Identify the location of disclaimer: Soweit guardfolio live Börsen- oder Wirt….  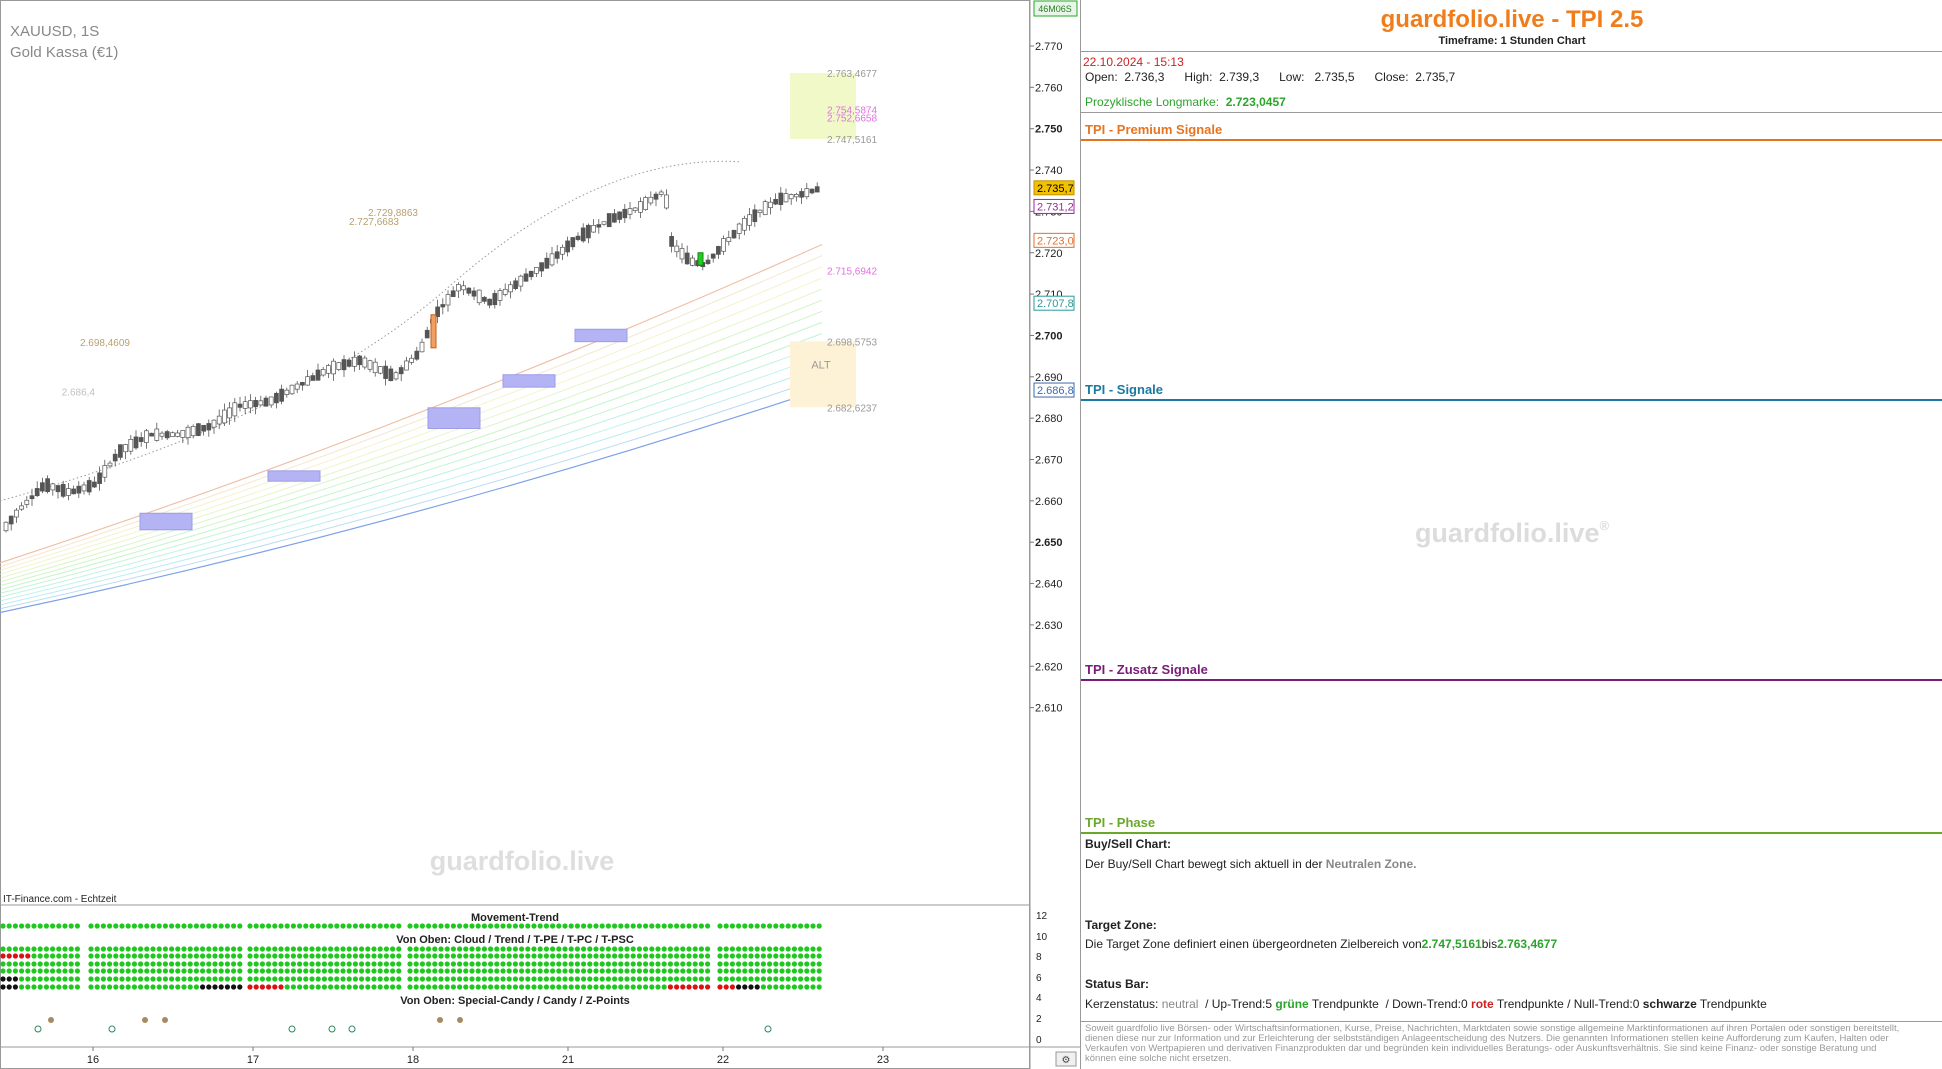
(1492, 1043).